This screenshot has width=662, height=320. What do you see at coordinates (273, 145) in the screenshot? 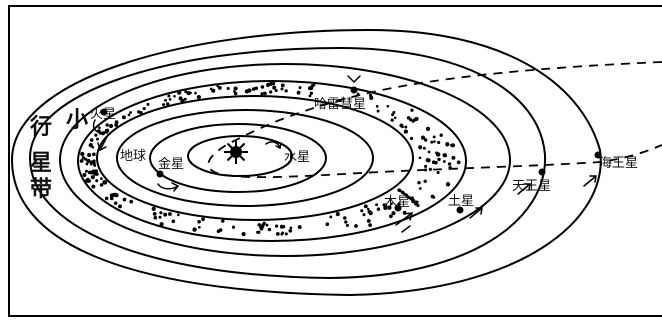
I see `mercury-arrow-icon` at bounding box center [273, 145].